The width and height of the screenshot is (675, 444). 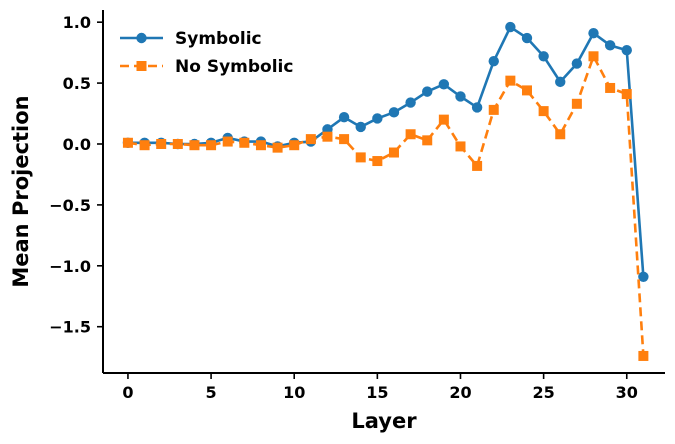 I want to click on x-axis-title: Layer, so click(x=384, y=421).